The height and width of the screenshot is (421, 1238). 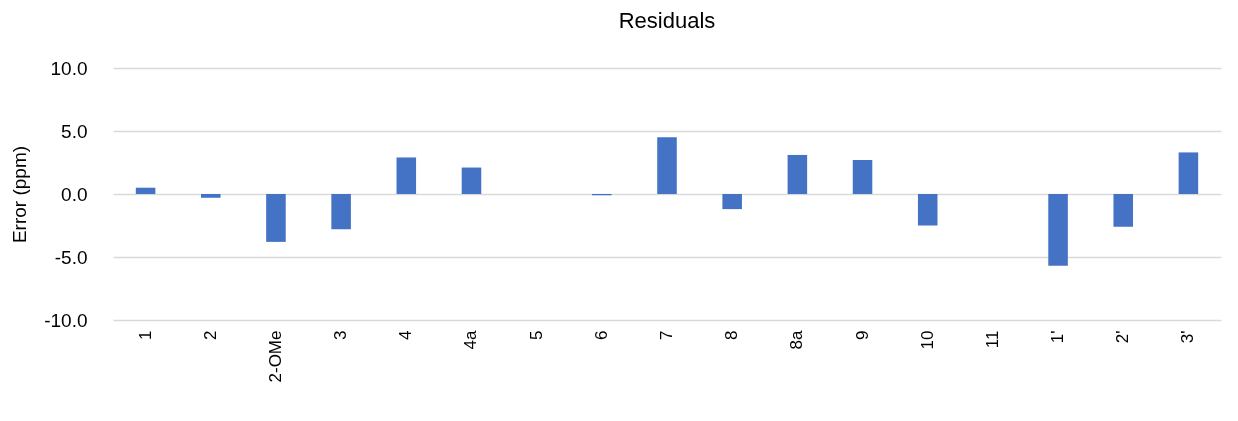 I want to click on x-tick-label: 4a, so click(x=471, y=339).